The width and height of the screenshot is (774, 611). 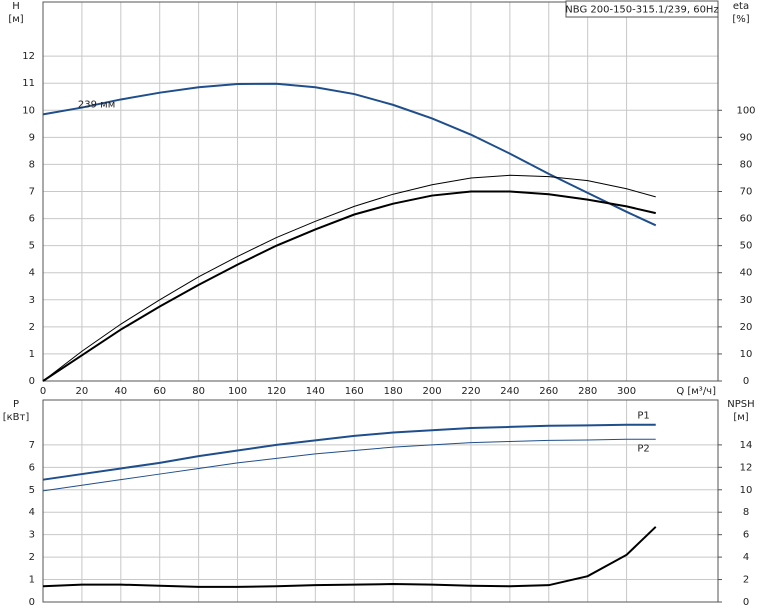 I want to click on y2-tick-label: 4, so click(x=746, y=557).